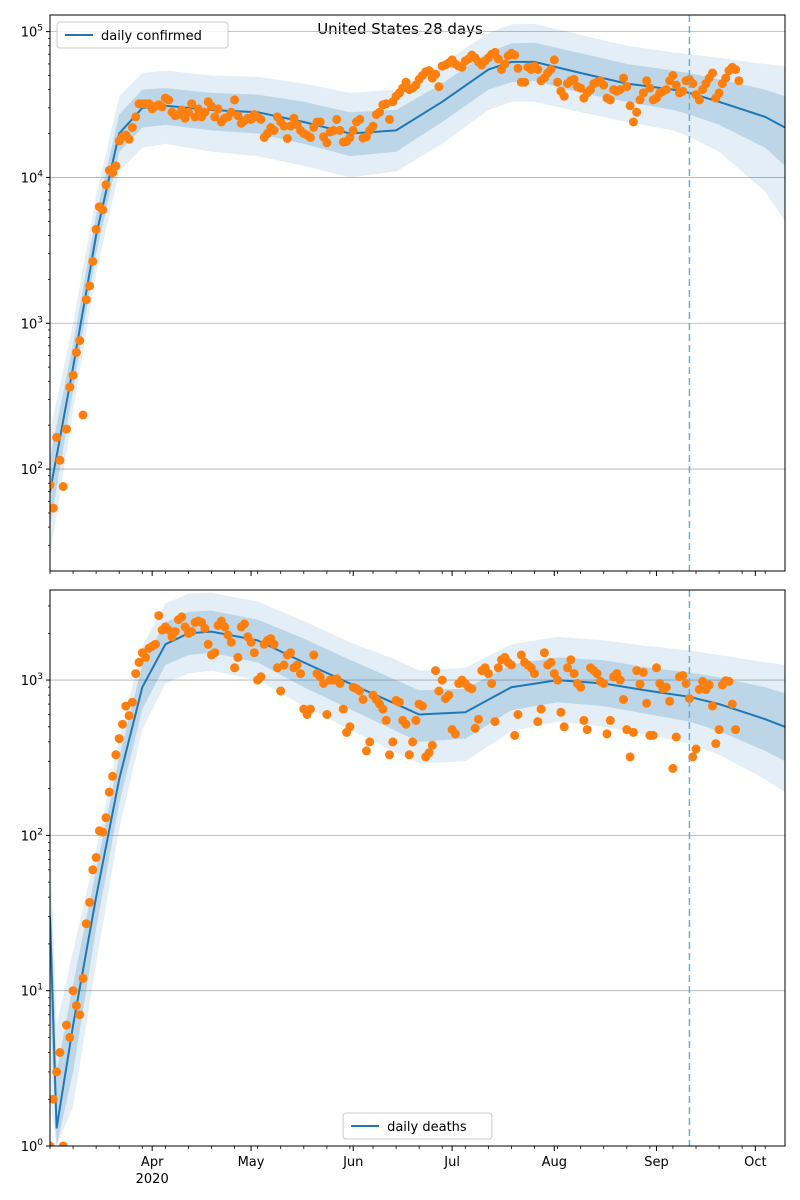 The height and width of the screenshot is (1200, 800). What do you see at coordinates (400, 29) in the screenshot?
I see `figure-title: United States 28 days` at bounding box center [400, 29].